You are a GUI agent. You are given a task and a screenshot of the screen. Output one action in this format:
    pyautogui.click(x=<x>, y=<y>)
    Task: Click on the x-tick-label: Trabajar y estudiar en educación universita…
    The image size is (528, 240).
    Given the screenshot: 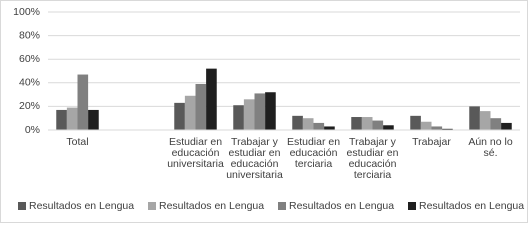 What is the action you would take?
    pyautogui.click(x=254, y=158)
    